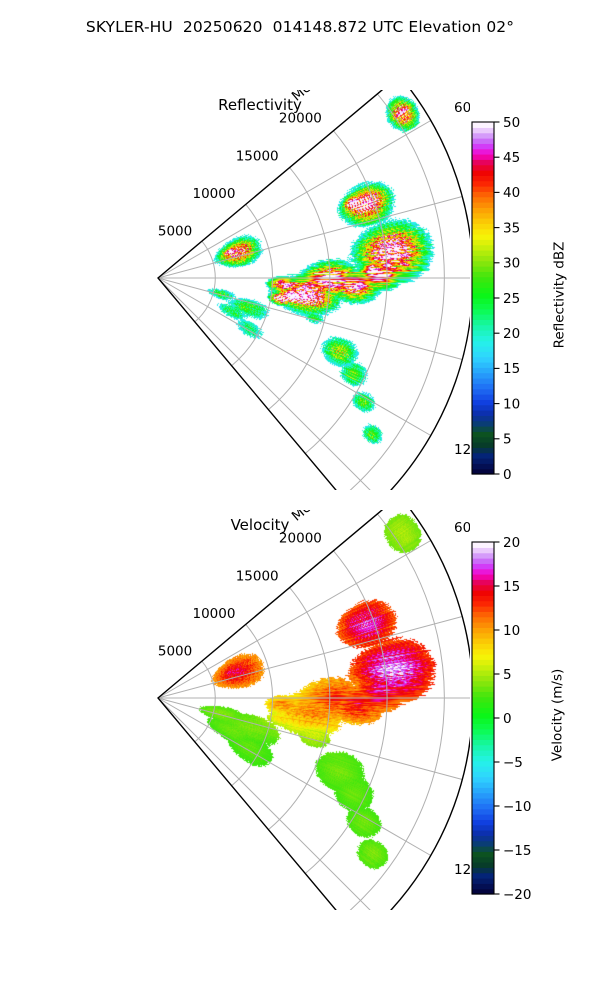  I want to click on colorbar-tick-label: 25, so click(511, 299).